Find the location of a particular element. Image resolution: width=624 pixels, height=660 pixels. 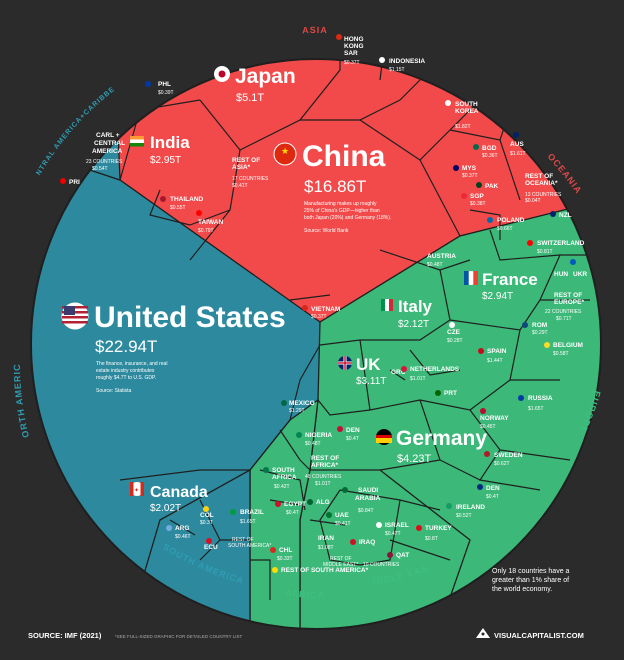

footer-source: SOURCE: IMF (2021) is located at coordinates (65, 635).